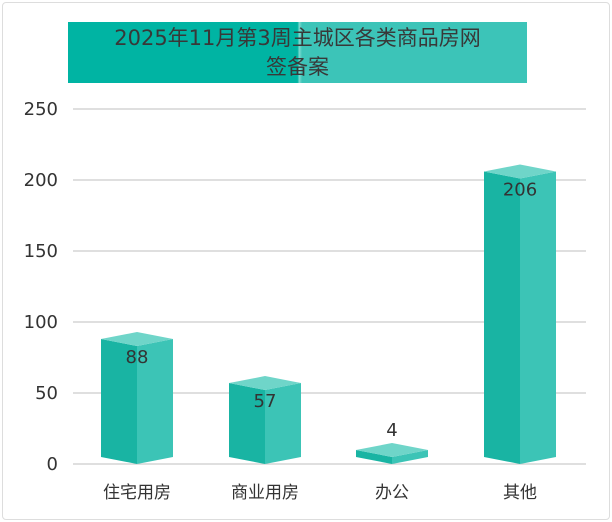 This screenshot has width=612, height=522. Describe the element at coordinates (137, 493) in the screenshot. I see `x-category-label: 住宅用房` at that location.